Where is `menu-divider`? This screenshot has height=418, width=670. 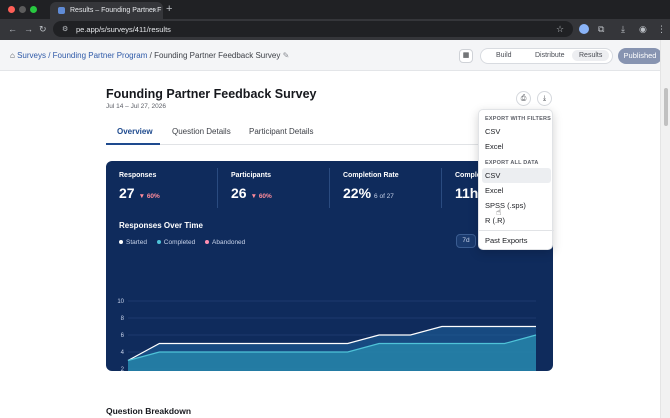 menu-divider is located at coordinates (516, 230).